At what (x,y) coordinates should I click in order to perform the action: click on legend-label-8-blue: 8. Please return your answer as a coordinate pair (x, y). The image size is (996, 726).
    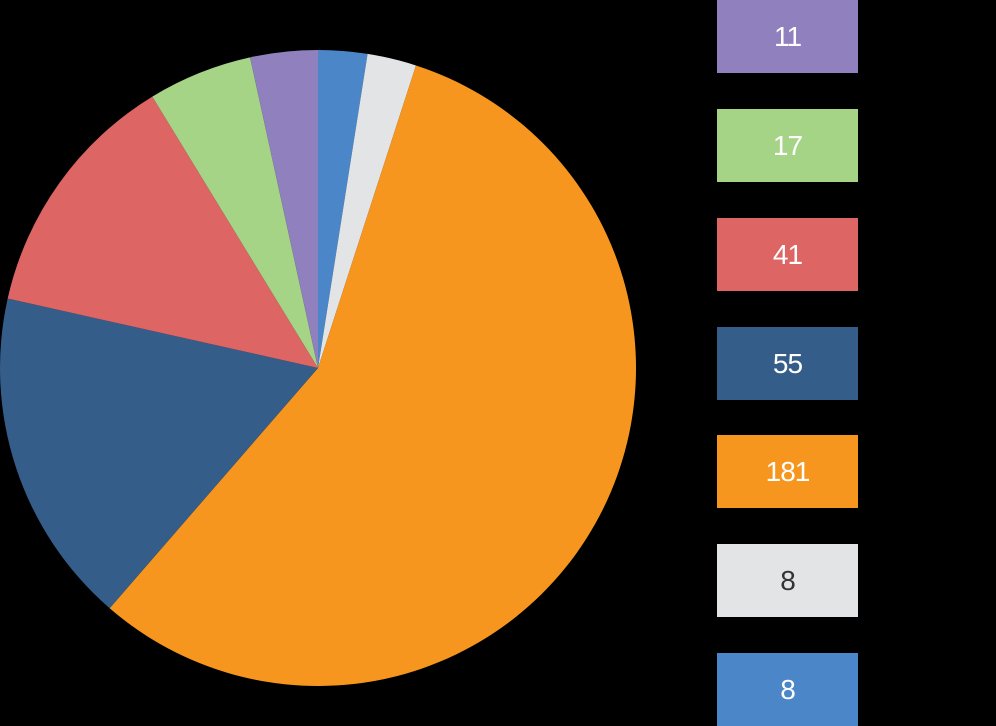
    Looking at the image, I should click on (788, 689).